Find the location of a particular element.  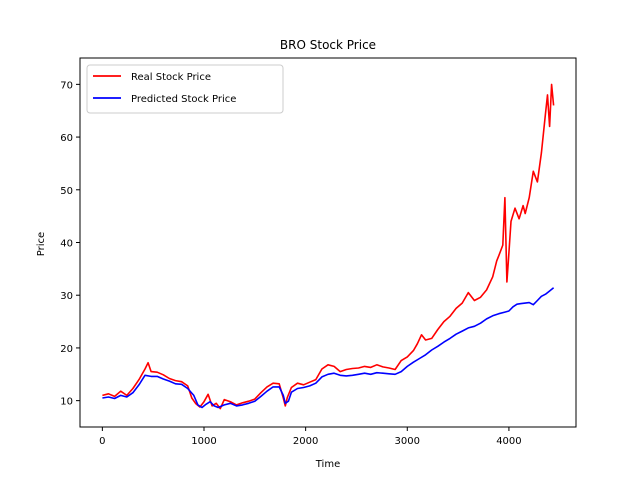

chart-title: BRO Stock Price is located at coordinates (328, 45).